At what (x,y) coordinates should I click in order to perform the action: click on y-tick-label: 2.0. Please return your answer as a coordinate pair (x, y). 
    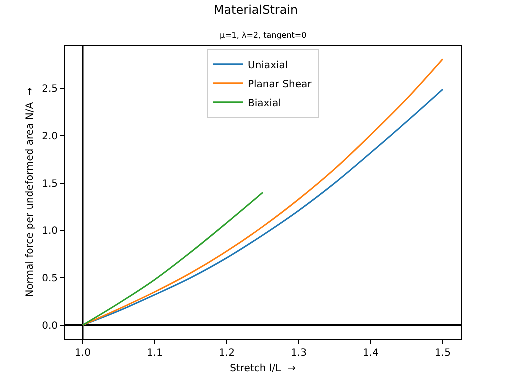
    Looking at the image, I should click on (50, 136).